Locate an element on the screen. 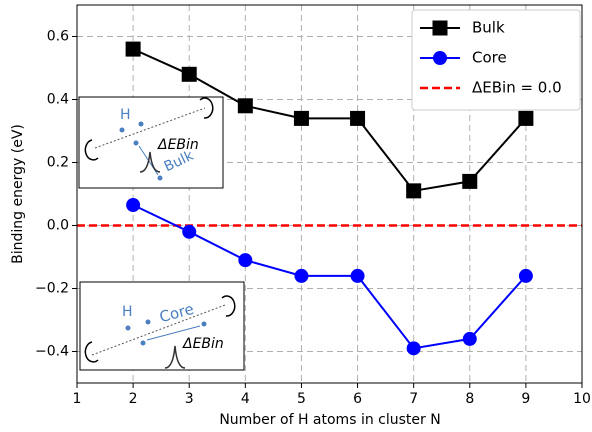 The width and height of the screenshot is (592, 432). x-tick-label: 7 is located at coordinates (413, 399).